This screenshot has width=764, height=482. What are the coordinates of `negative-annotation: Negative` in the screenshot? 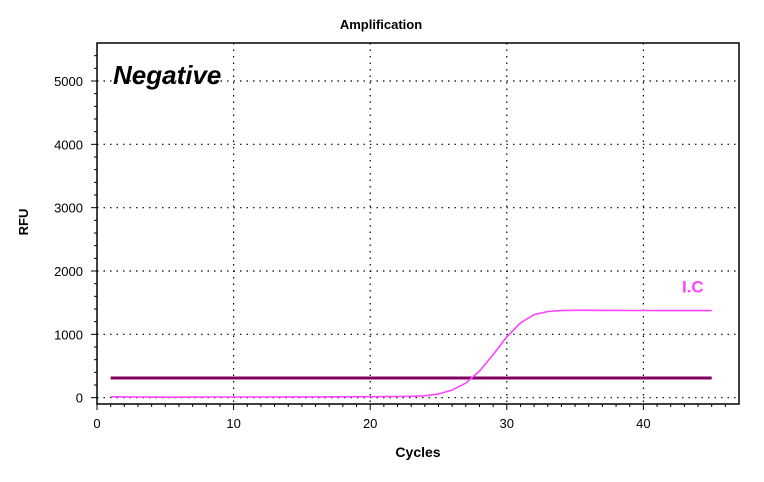 It's located at (167, 75).